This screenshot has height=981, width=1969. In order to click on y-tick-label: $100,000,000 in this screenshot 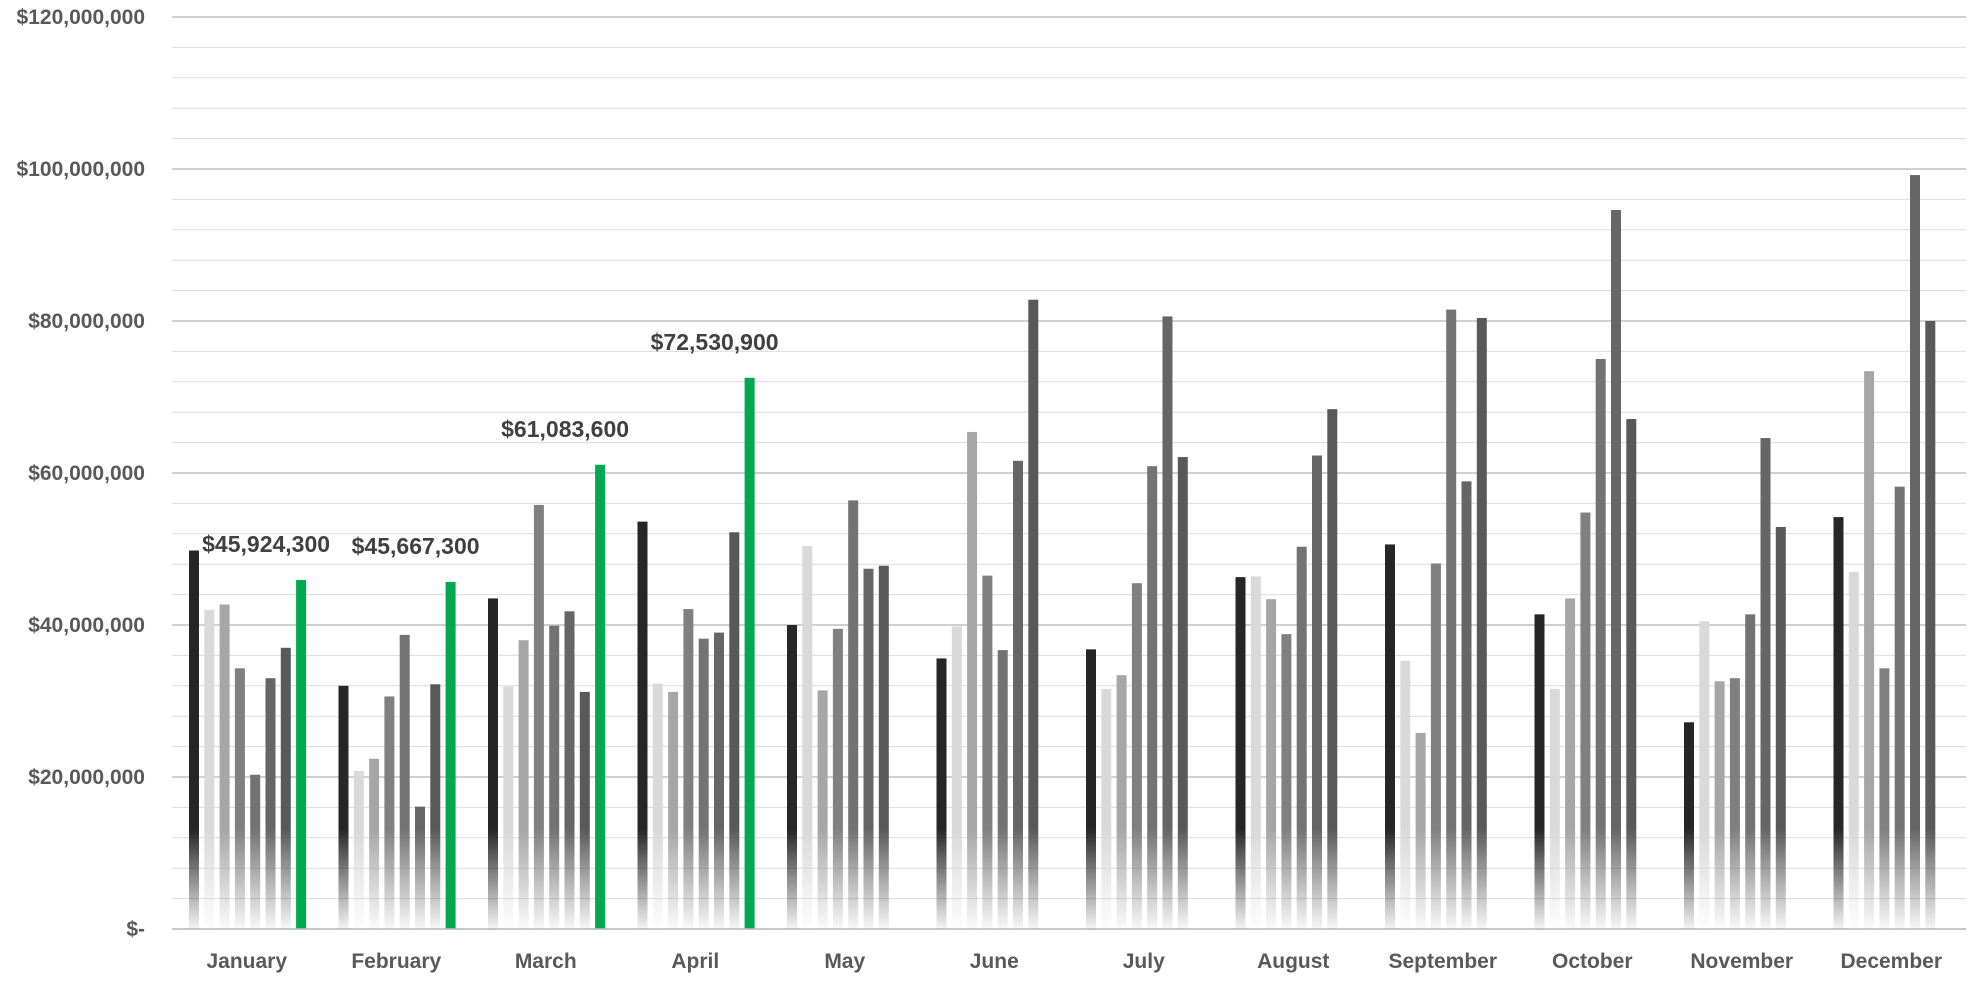, I will do `click(81, 169)`.